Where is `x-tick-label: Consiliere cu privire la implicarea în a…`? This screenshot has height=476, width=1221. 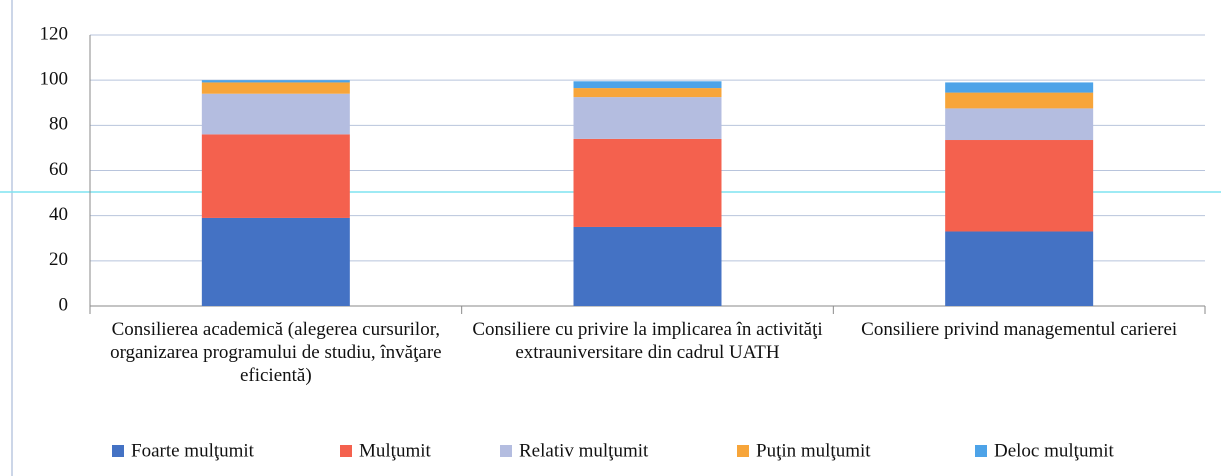
x-tick-label: Consiliere cu privire la implicarea în a… is located at coordinates (647, 341).